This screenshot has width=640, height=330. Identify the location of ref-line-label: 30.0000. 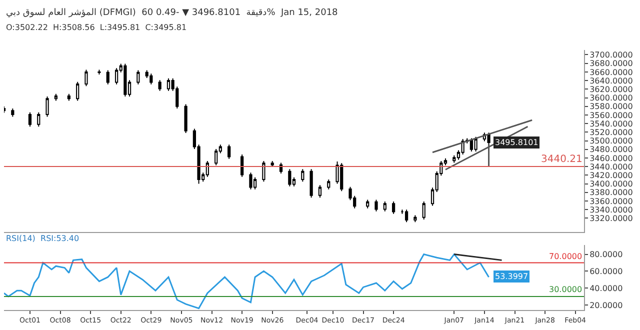
(565, 289).